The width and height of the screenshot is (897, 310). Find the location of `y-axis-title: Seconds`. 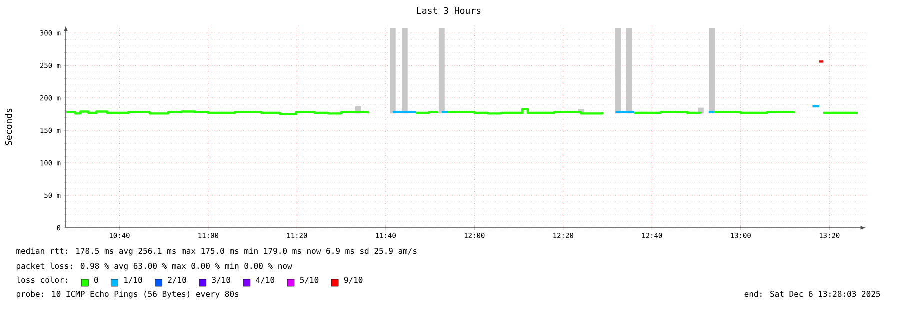

y-axis-title: Seconds is located at coordinates (8, 127).